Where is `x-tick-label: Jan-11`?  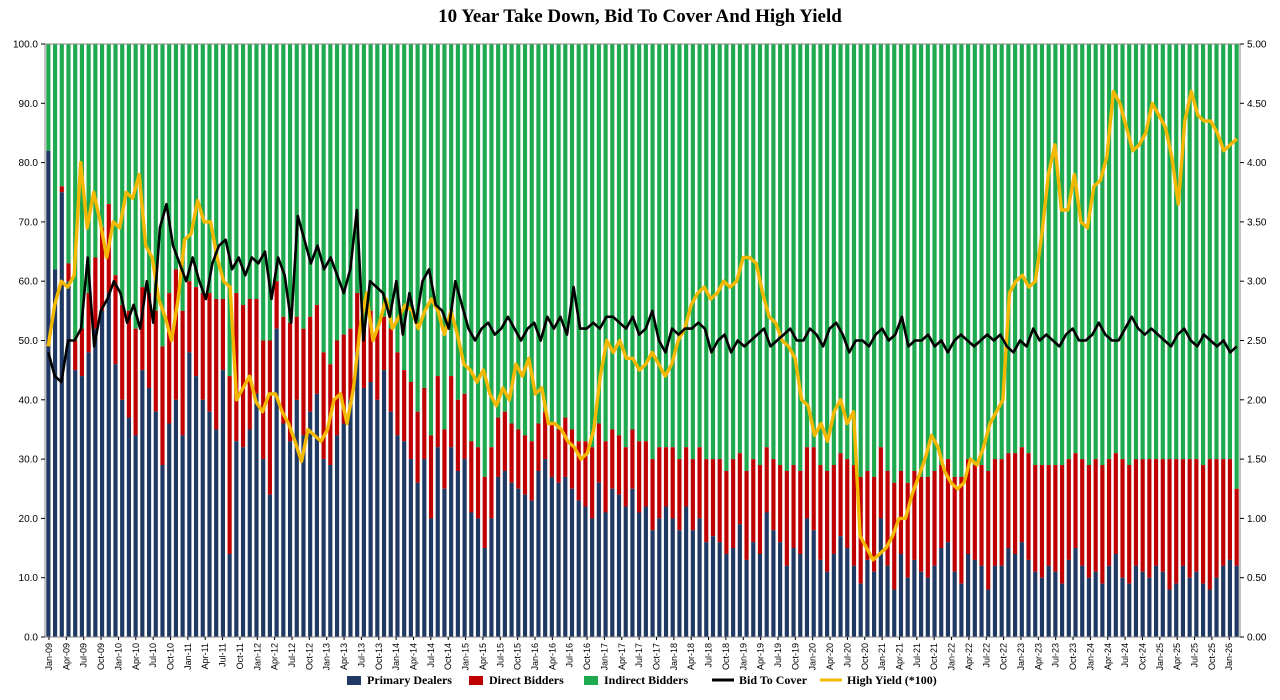
x-tick-label: Jan-11 is located at coordinates (188, 656).